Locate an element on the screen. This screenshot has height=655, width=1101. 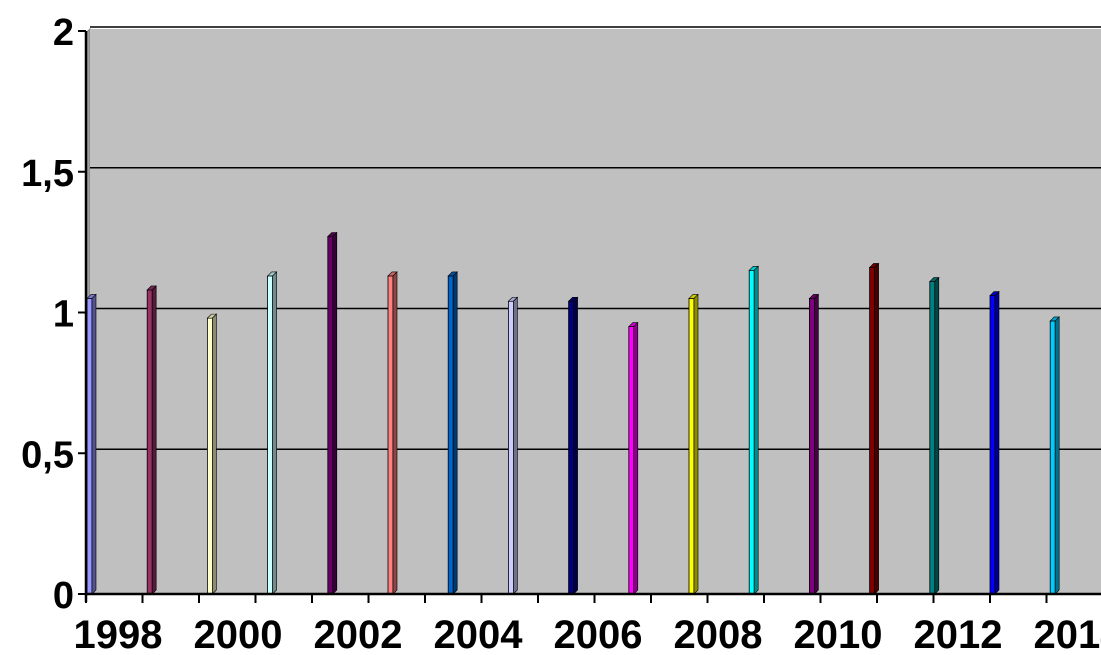
x-tick-label: 2008 is located at coordinates (718, 634).